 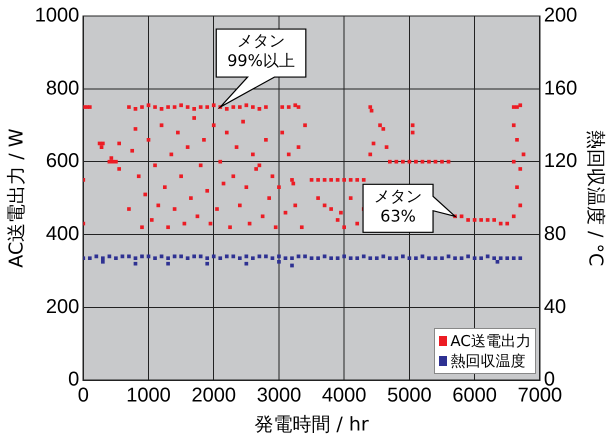 I want to click on x-tick-label: 4000, so click(x=344, y=395).